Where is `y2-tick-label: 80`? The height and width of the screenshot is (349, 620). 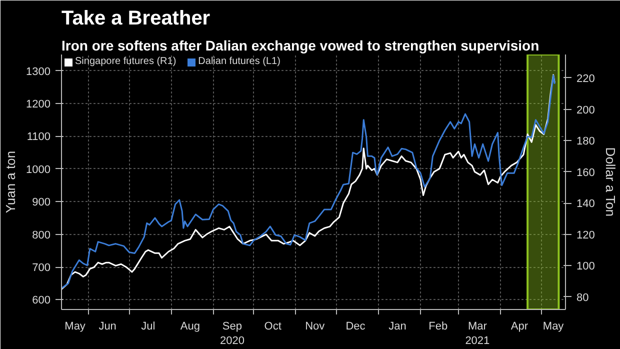 y2-tick-label: 80 is located at coordinates (582, 298).